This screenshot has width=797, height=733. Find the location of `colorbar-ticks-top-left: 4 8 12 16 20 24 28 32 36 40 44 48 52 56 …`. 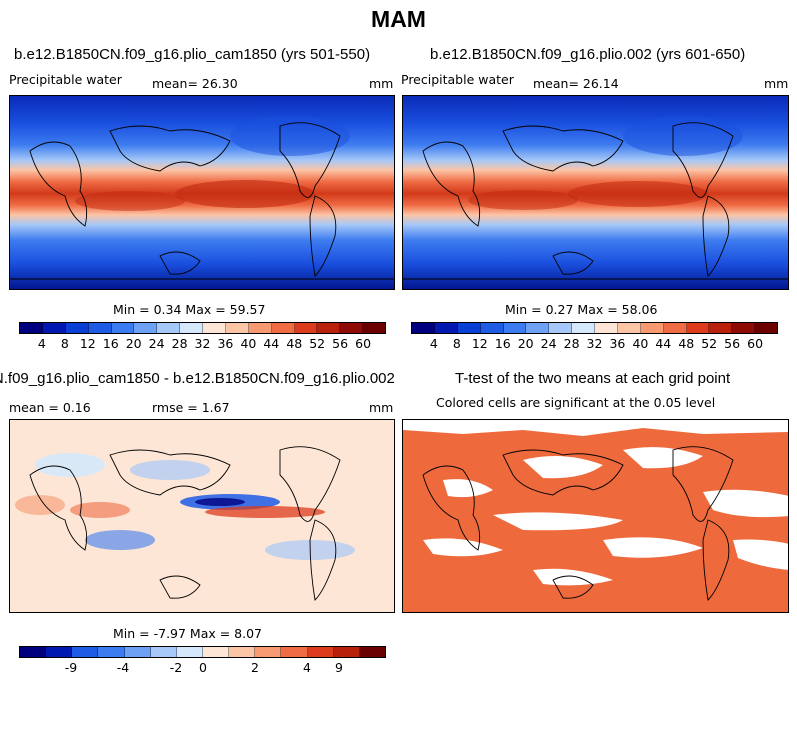

colorbar-ticks-top-left: 4 8 12 16 20 24 28 32 36 40 44 48 52 56 … is located at coordinates (202, 344).